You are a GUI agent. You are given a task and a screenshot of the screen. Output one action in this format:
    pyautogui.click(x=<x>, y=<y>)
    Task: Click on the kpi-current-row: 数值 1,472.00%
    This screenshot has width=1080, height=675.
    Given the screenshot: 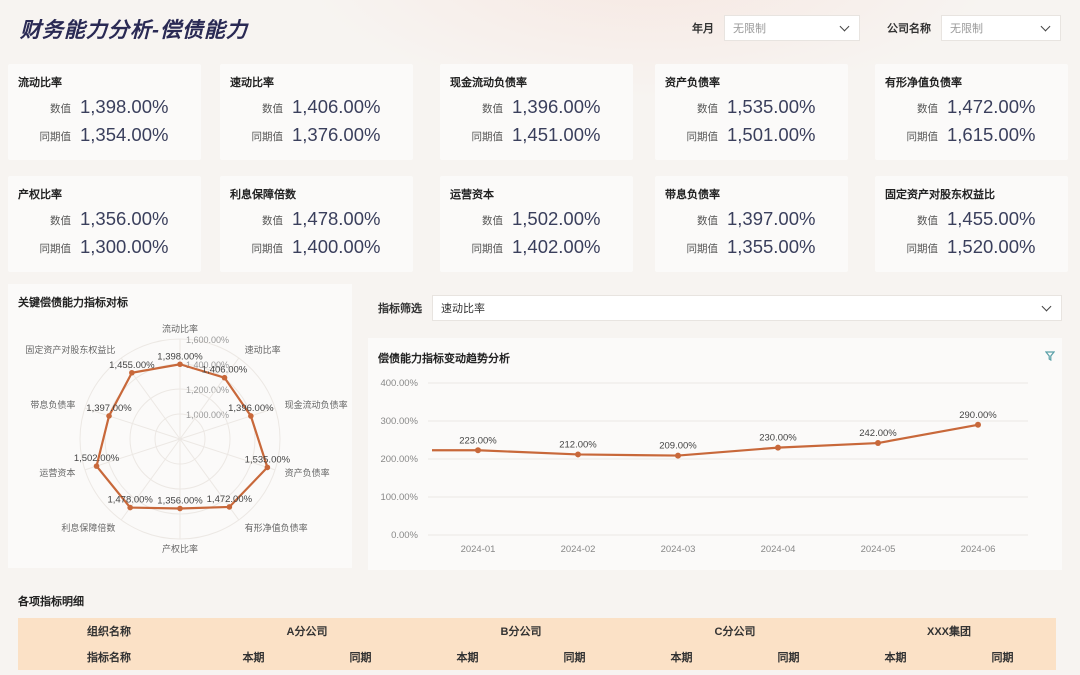 What is the action you would take?
    pyautogui.click(x=971, y=107)
    